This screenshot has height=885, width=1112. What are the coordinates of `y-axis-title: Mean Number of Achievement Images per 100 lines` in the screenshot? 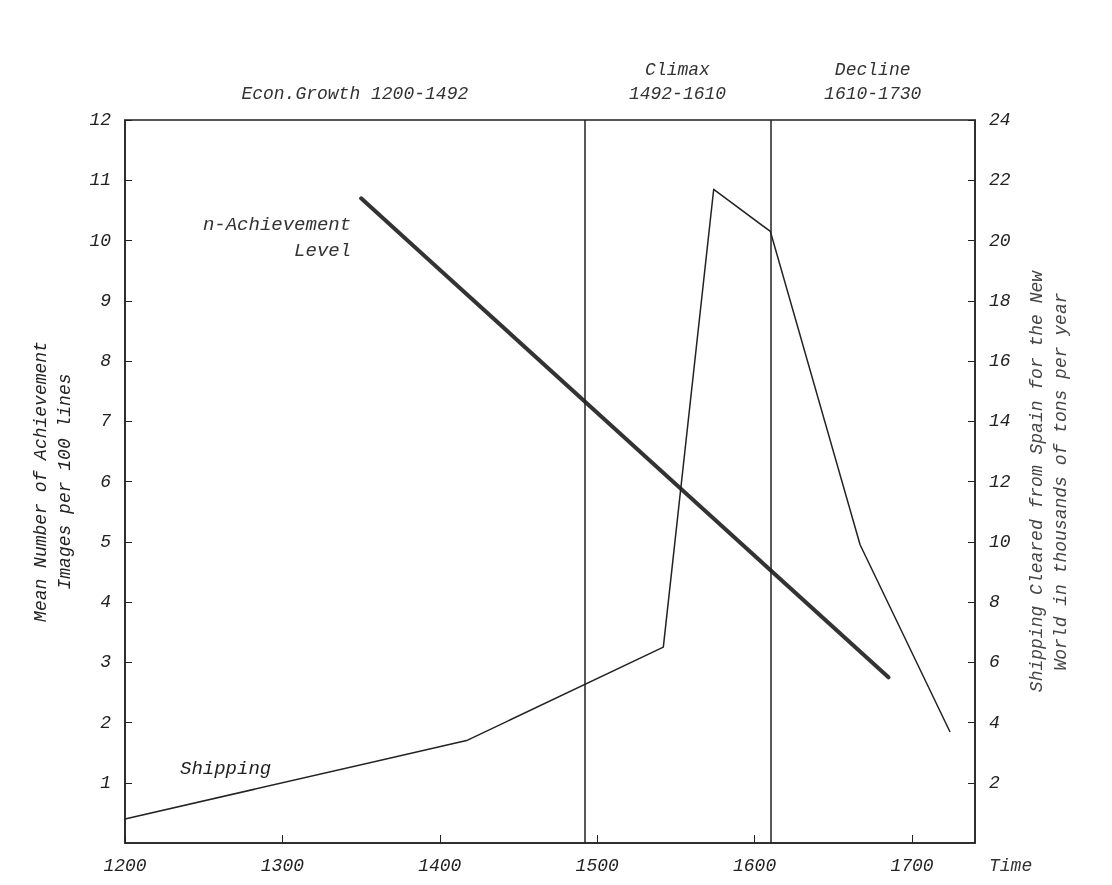 It's located at (53, 481).